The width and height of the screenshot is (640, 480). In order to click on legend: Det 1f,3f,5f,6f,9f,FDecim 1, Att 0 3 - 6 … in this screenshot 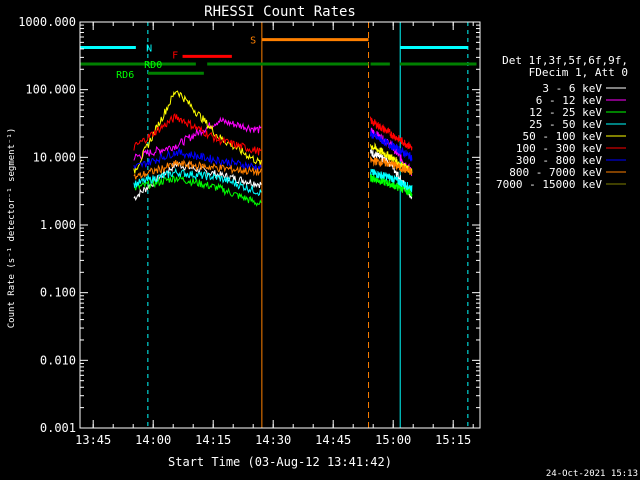, I will do `click(562, 122)`.